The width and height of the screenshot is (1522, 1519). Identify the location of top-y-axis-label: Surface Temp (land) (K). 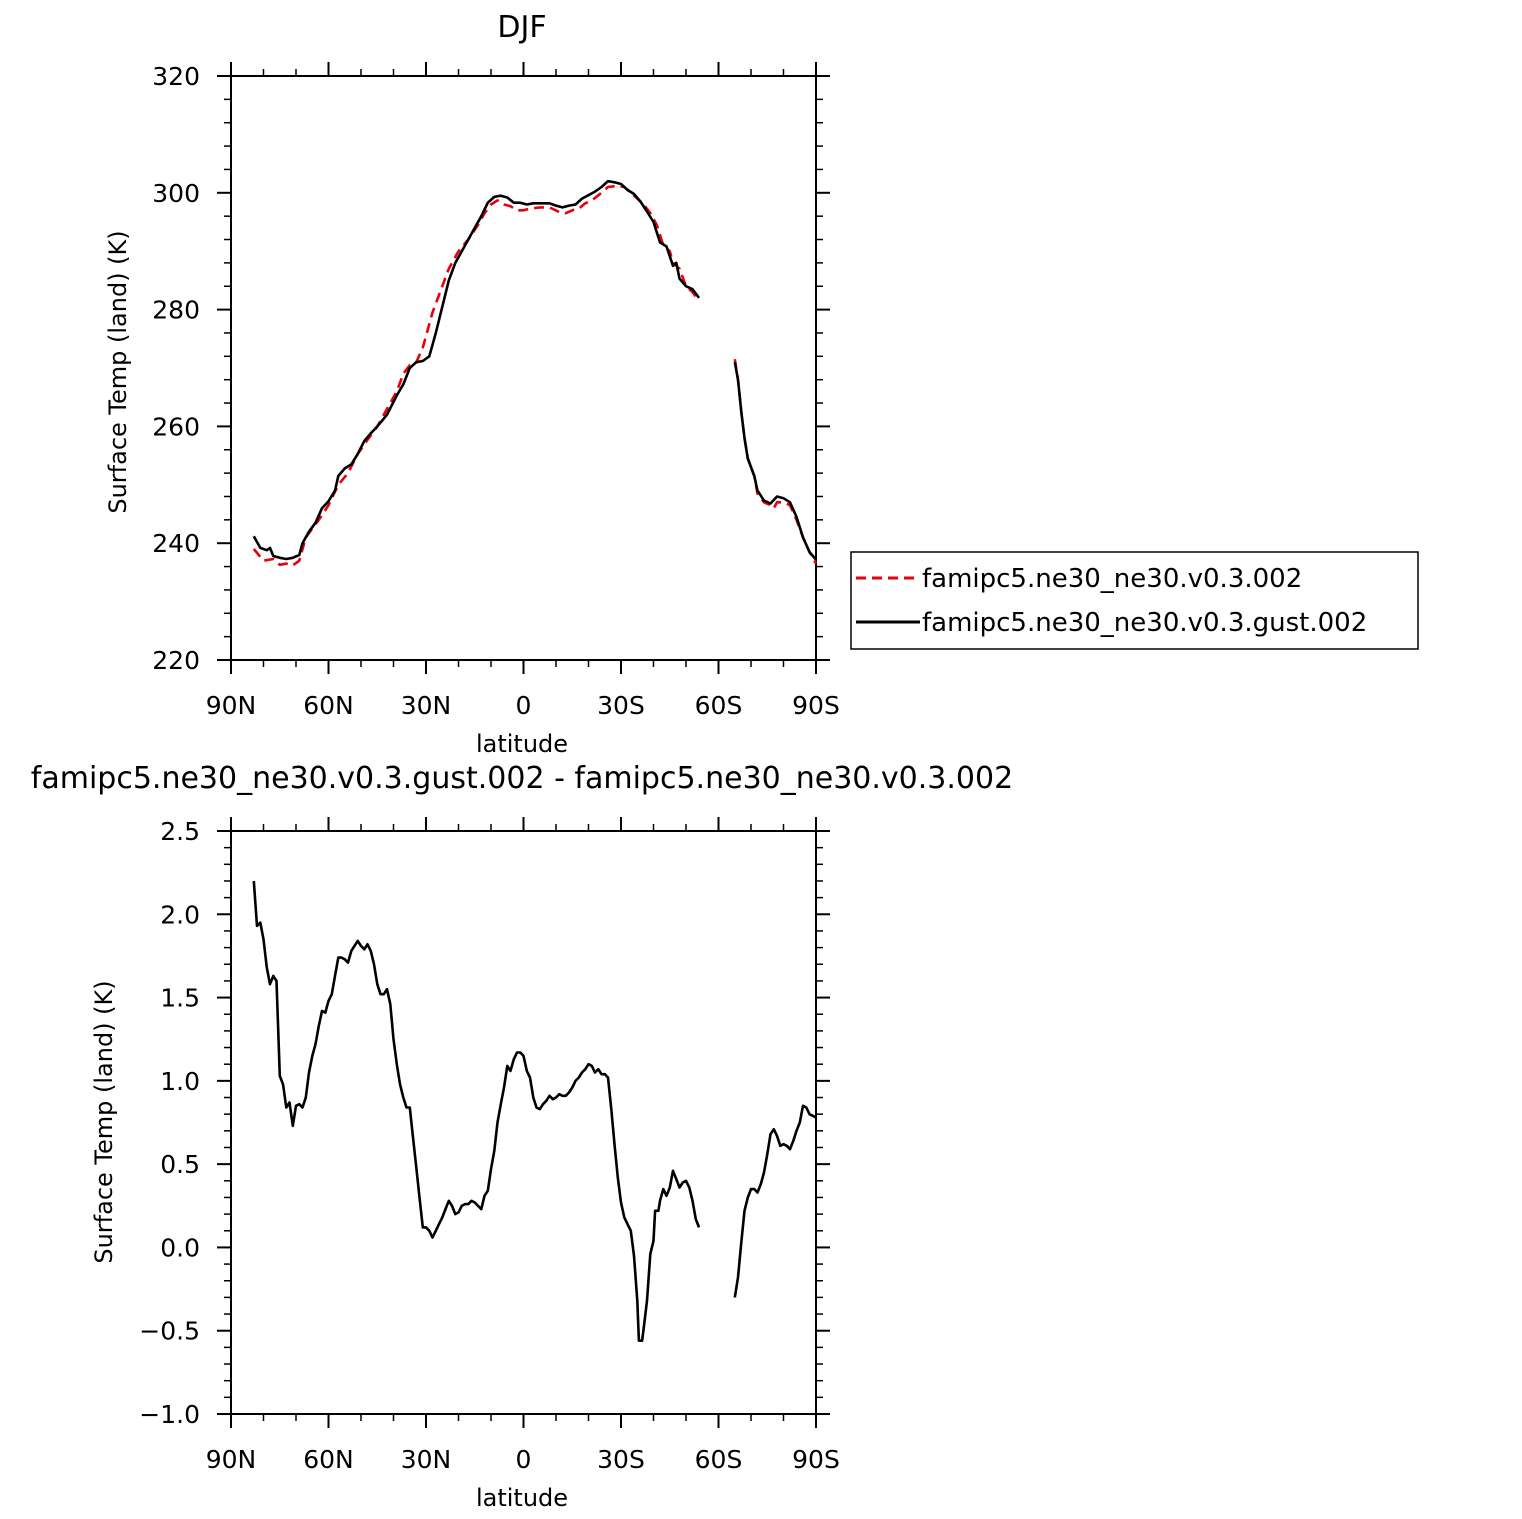
(118, 371).